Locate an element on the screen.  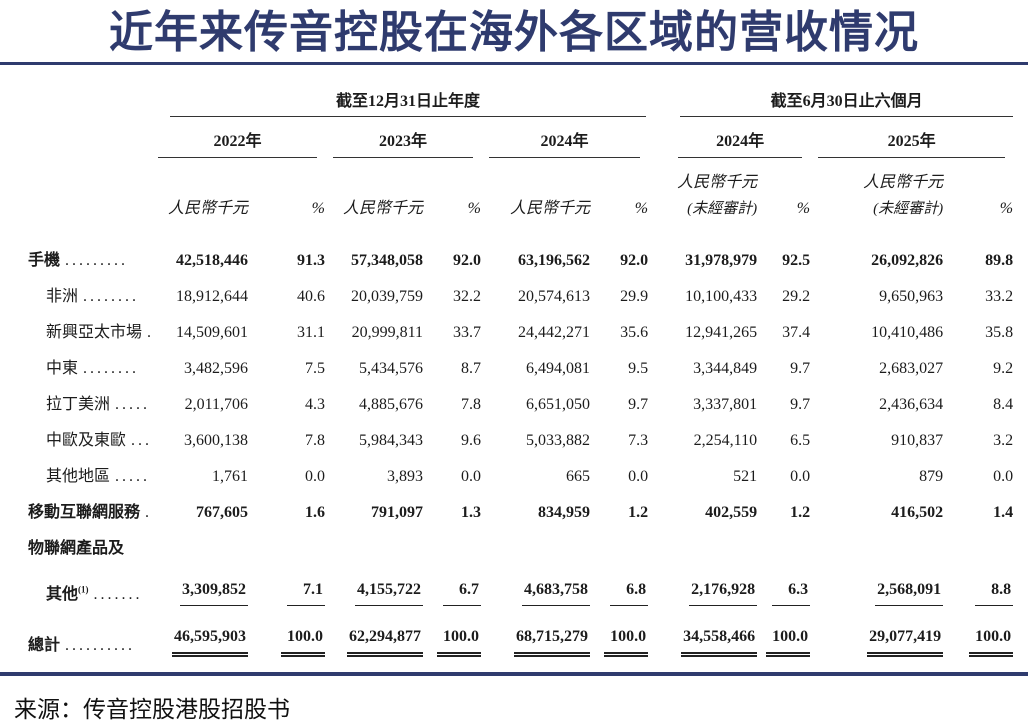
unit-pct-2023: % is located at coordinates (474, 208).